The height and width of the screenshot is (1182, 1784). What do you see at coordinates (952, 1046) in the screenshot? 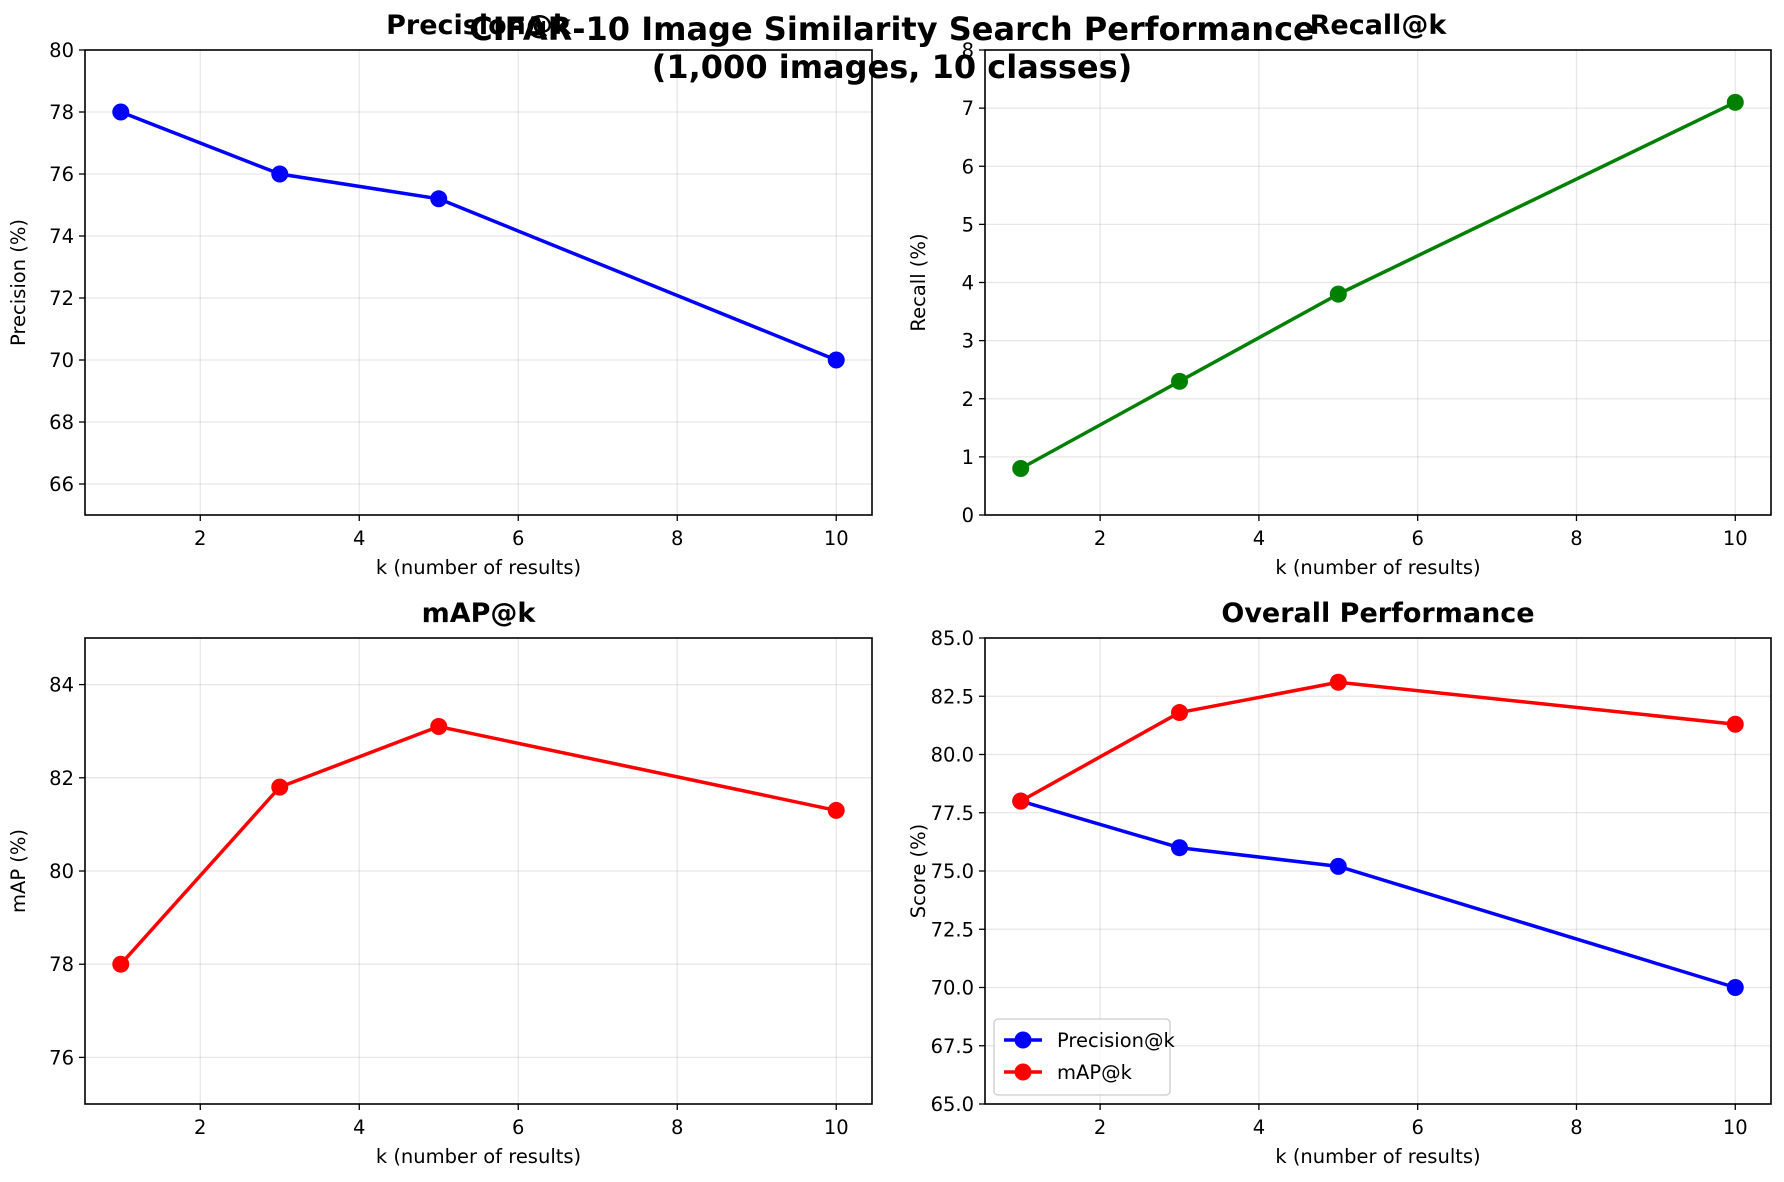
I see `y-tick-label: 67.5` at bounding box center [952, 1046].